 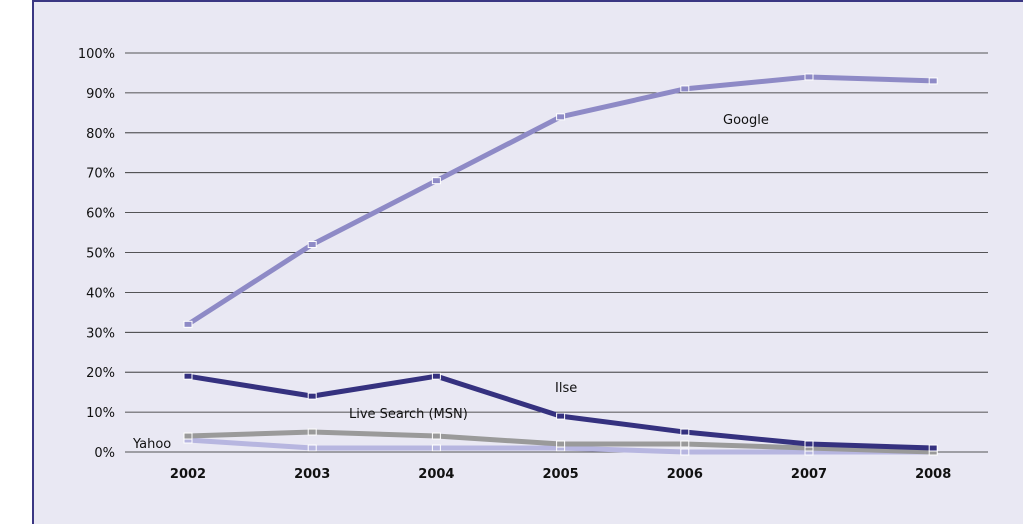 What do you see at coordinates (933, 474) in the screenshot?
I see `x-tick-label-2008: 2008` at bounding box center [933, 474].